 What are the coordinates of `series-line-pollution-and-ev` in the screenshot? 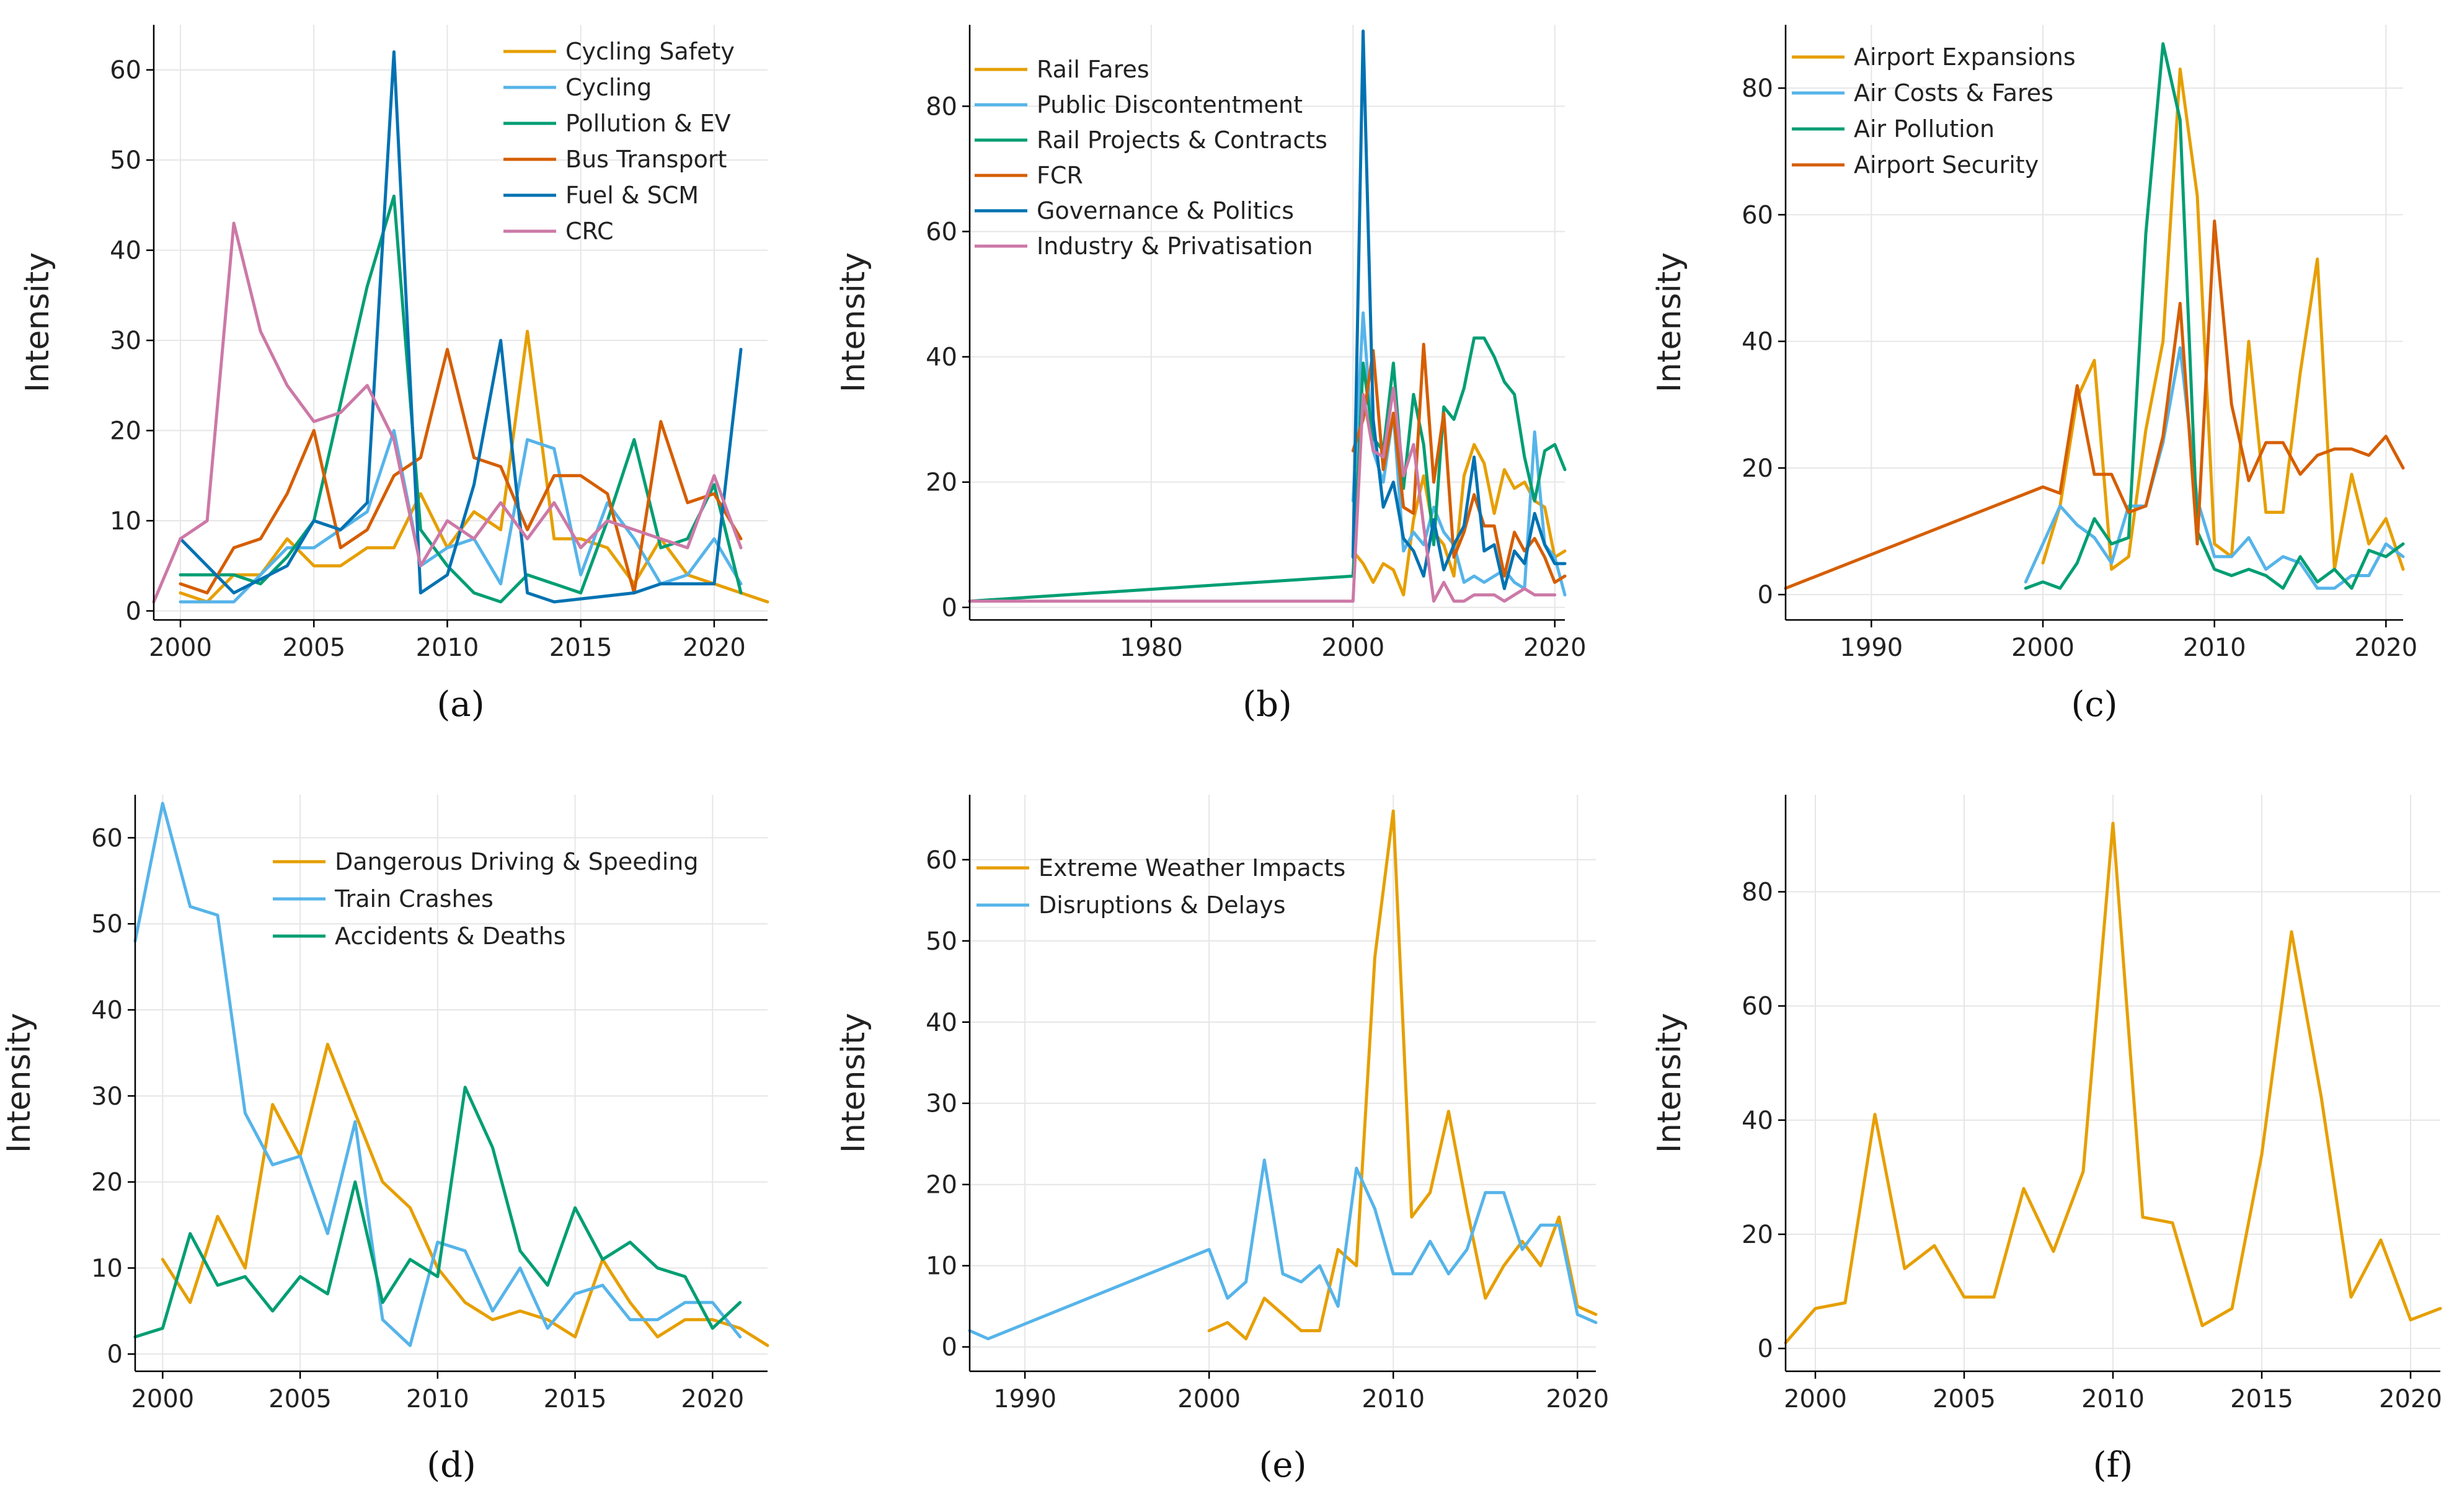 It's located at (461, 399).